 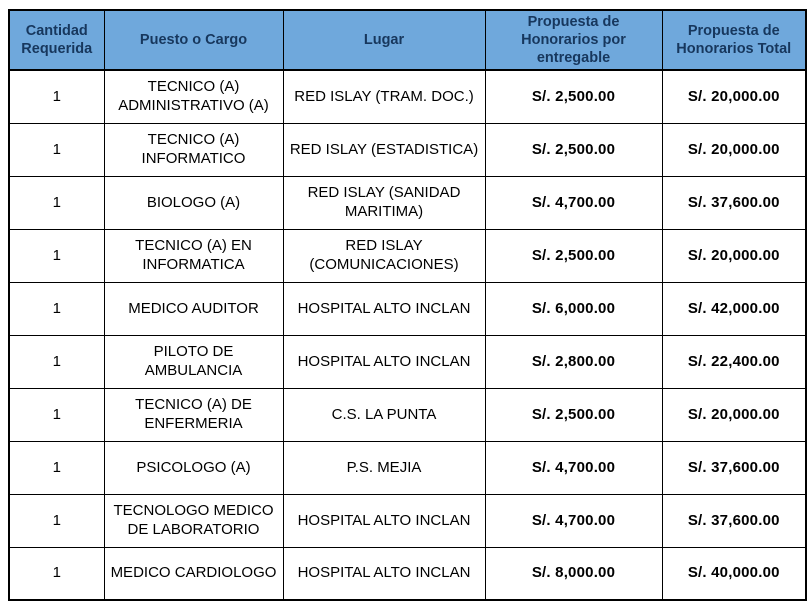 I want to click on puesto-cell: MEDICO AUDITOR, so click(x=193, y=308).